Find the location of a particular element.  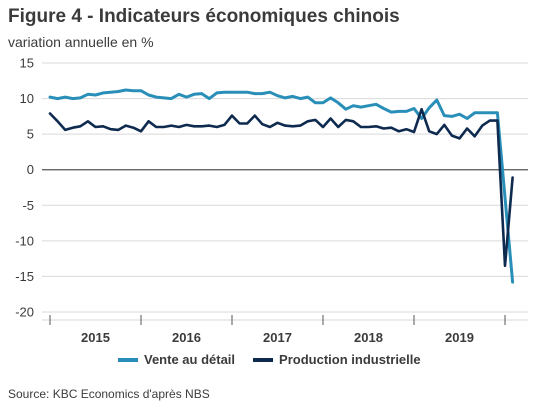

legend-item-retail: Vente au détail is located at coordinates (176, 359).